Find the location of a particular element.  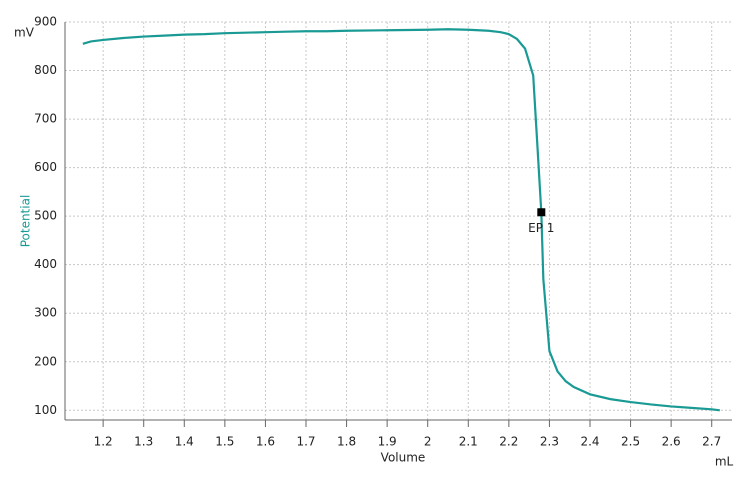

endpoint-marker is located at coordinates (541, 212).